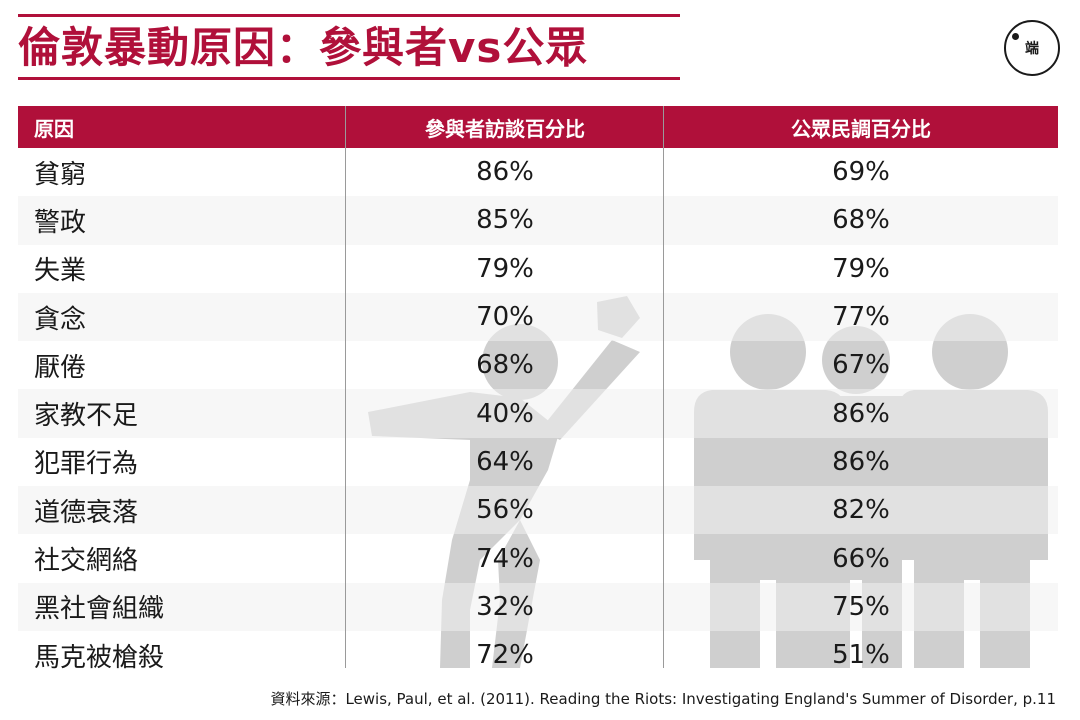 The image size is (1080, 720). What do you see at coordinates (505, 461) in the screenshot?
I see `row-participants-value: 64%` at bounding box center [505, 461].